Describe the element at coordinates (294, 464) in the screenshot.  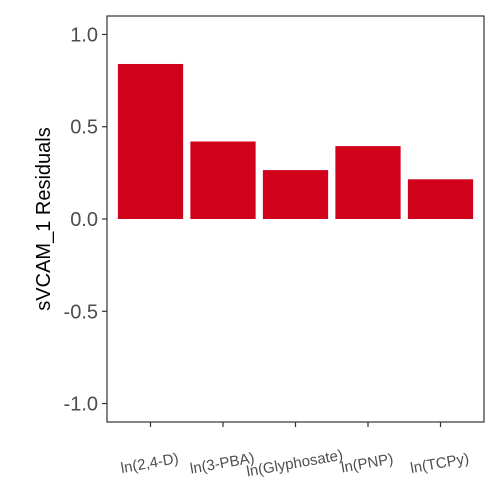
I see `x-tick-label: ln(Glyphosate)` at that location.